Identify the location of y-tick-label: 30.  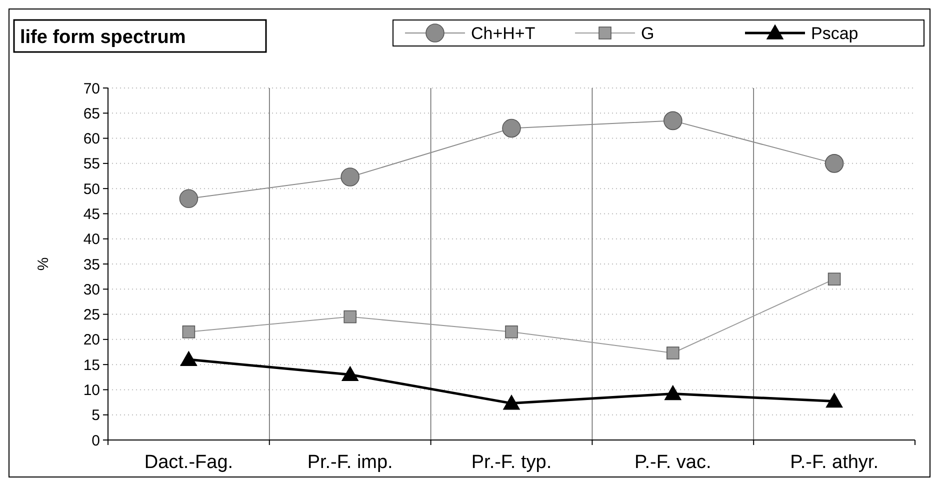
(91, 289).